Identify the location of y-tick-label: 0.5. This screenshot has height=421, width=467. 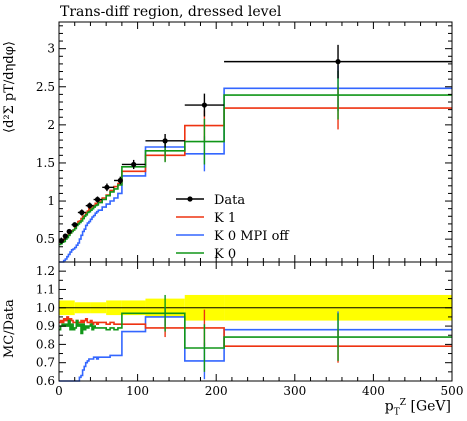
(45, 239).